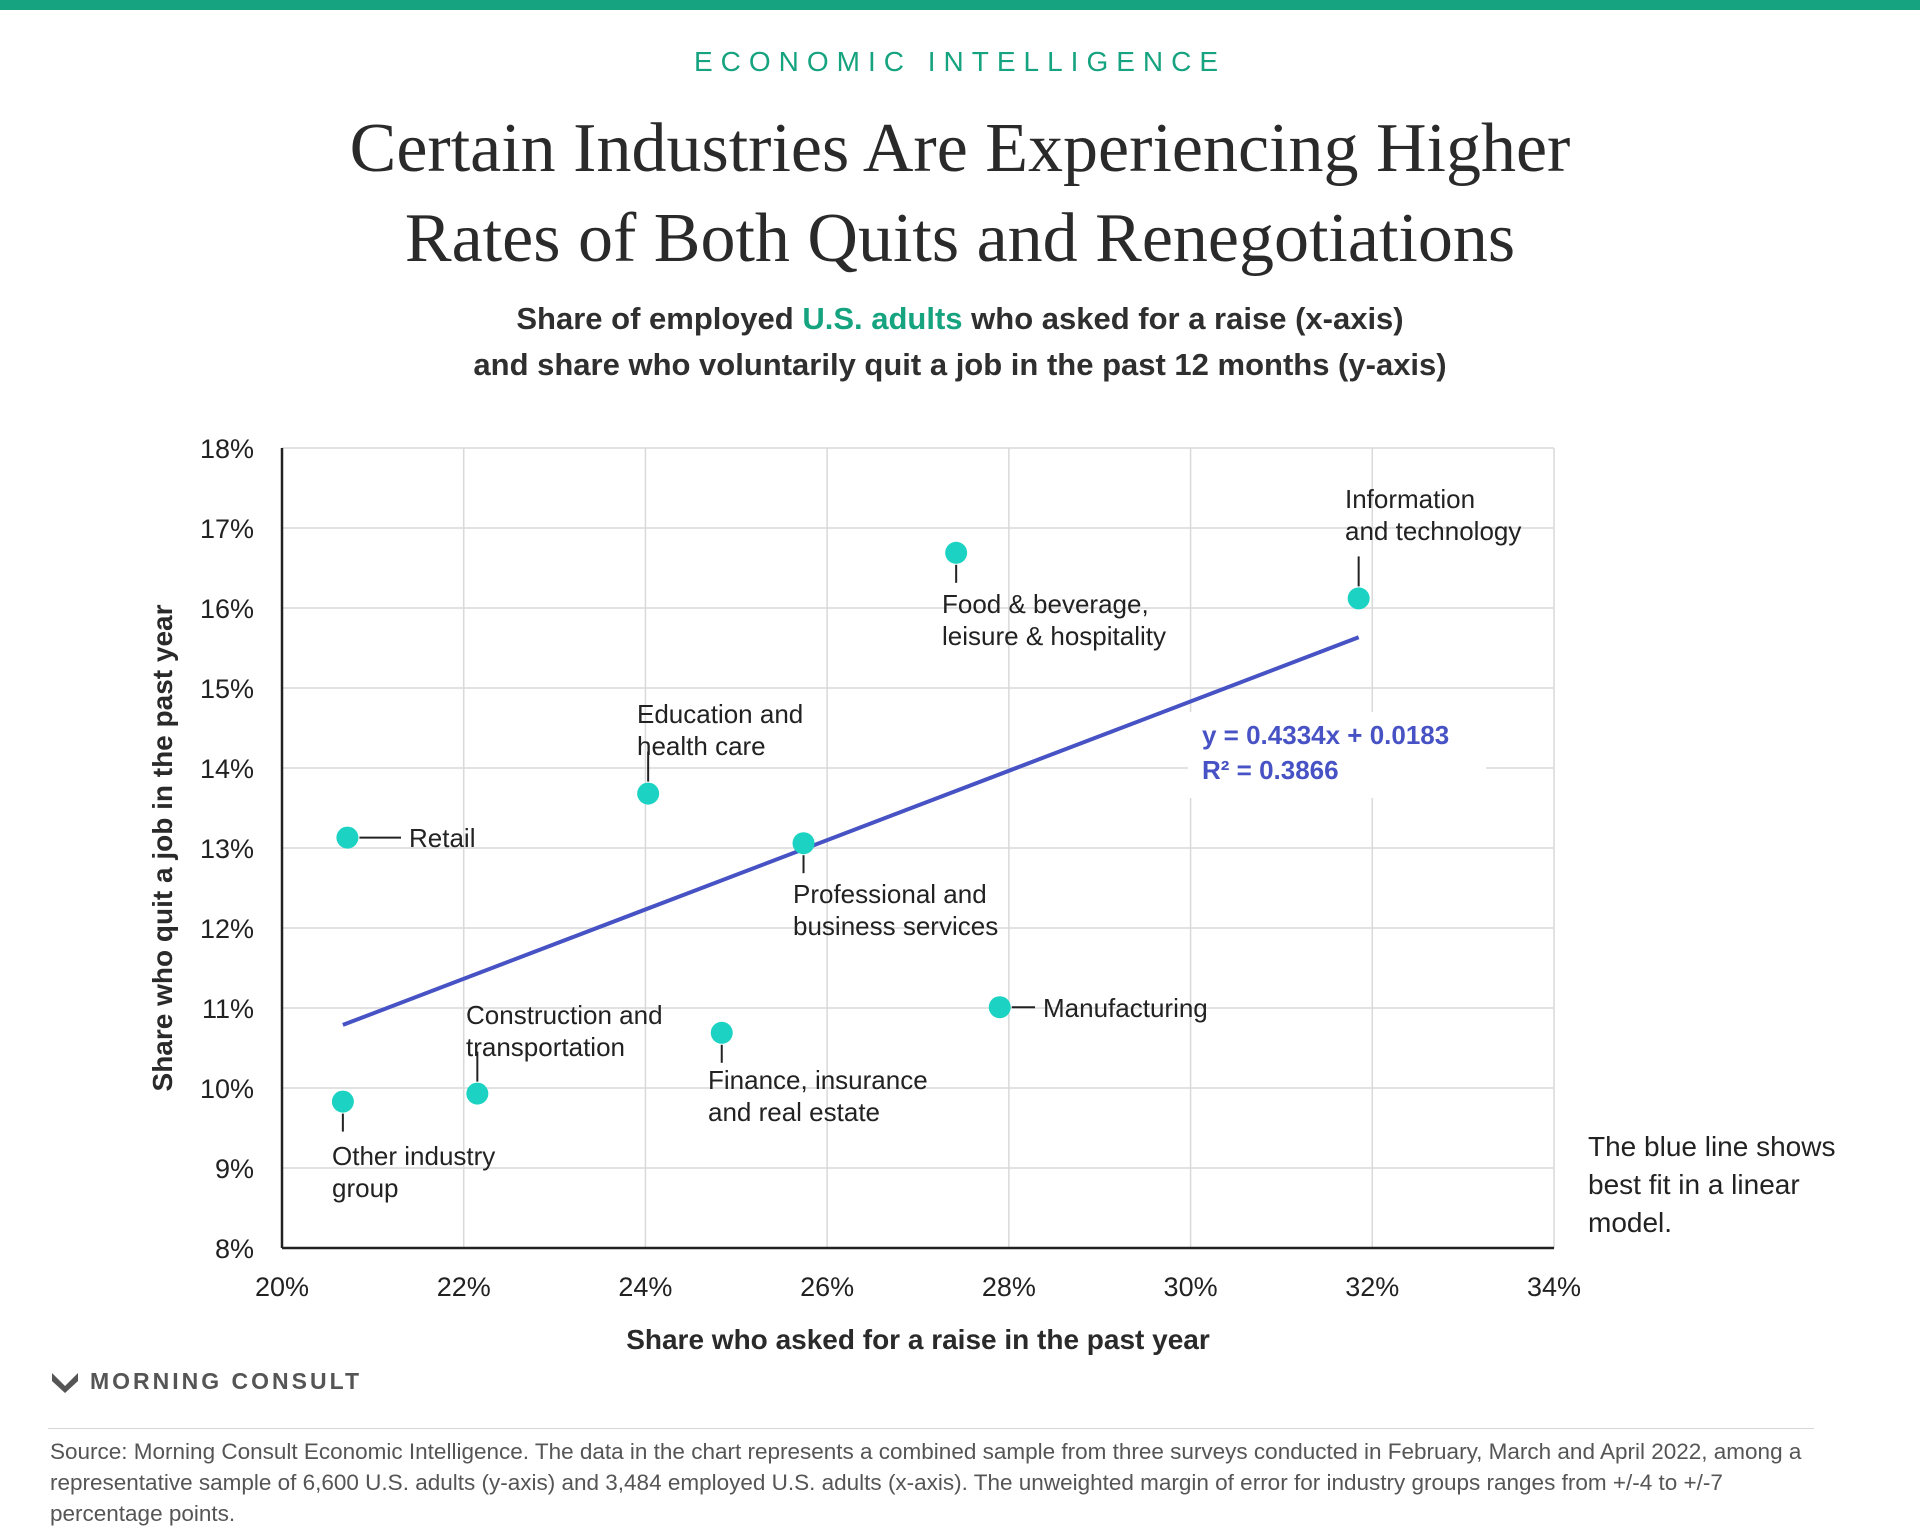  Describe the element at coordinates (1325, 735) in the screenshot. I see `trendline-equation: y = 0.4334x + 0.0183` at that location.